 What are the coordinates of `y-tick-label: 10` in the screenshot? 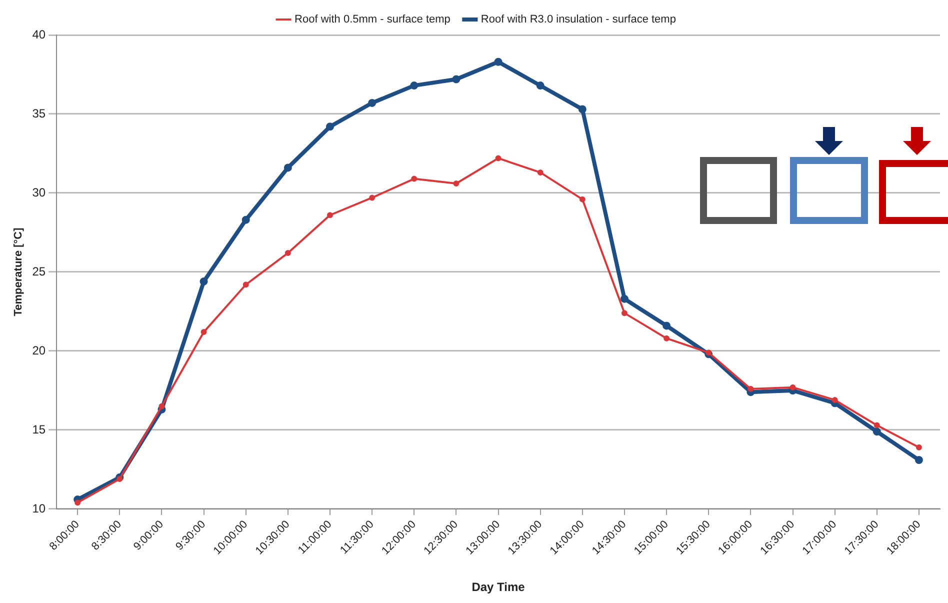 It's located at (39, 508).